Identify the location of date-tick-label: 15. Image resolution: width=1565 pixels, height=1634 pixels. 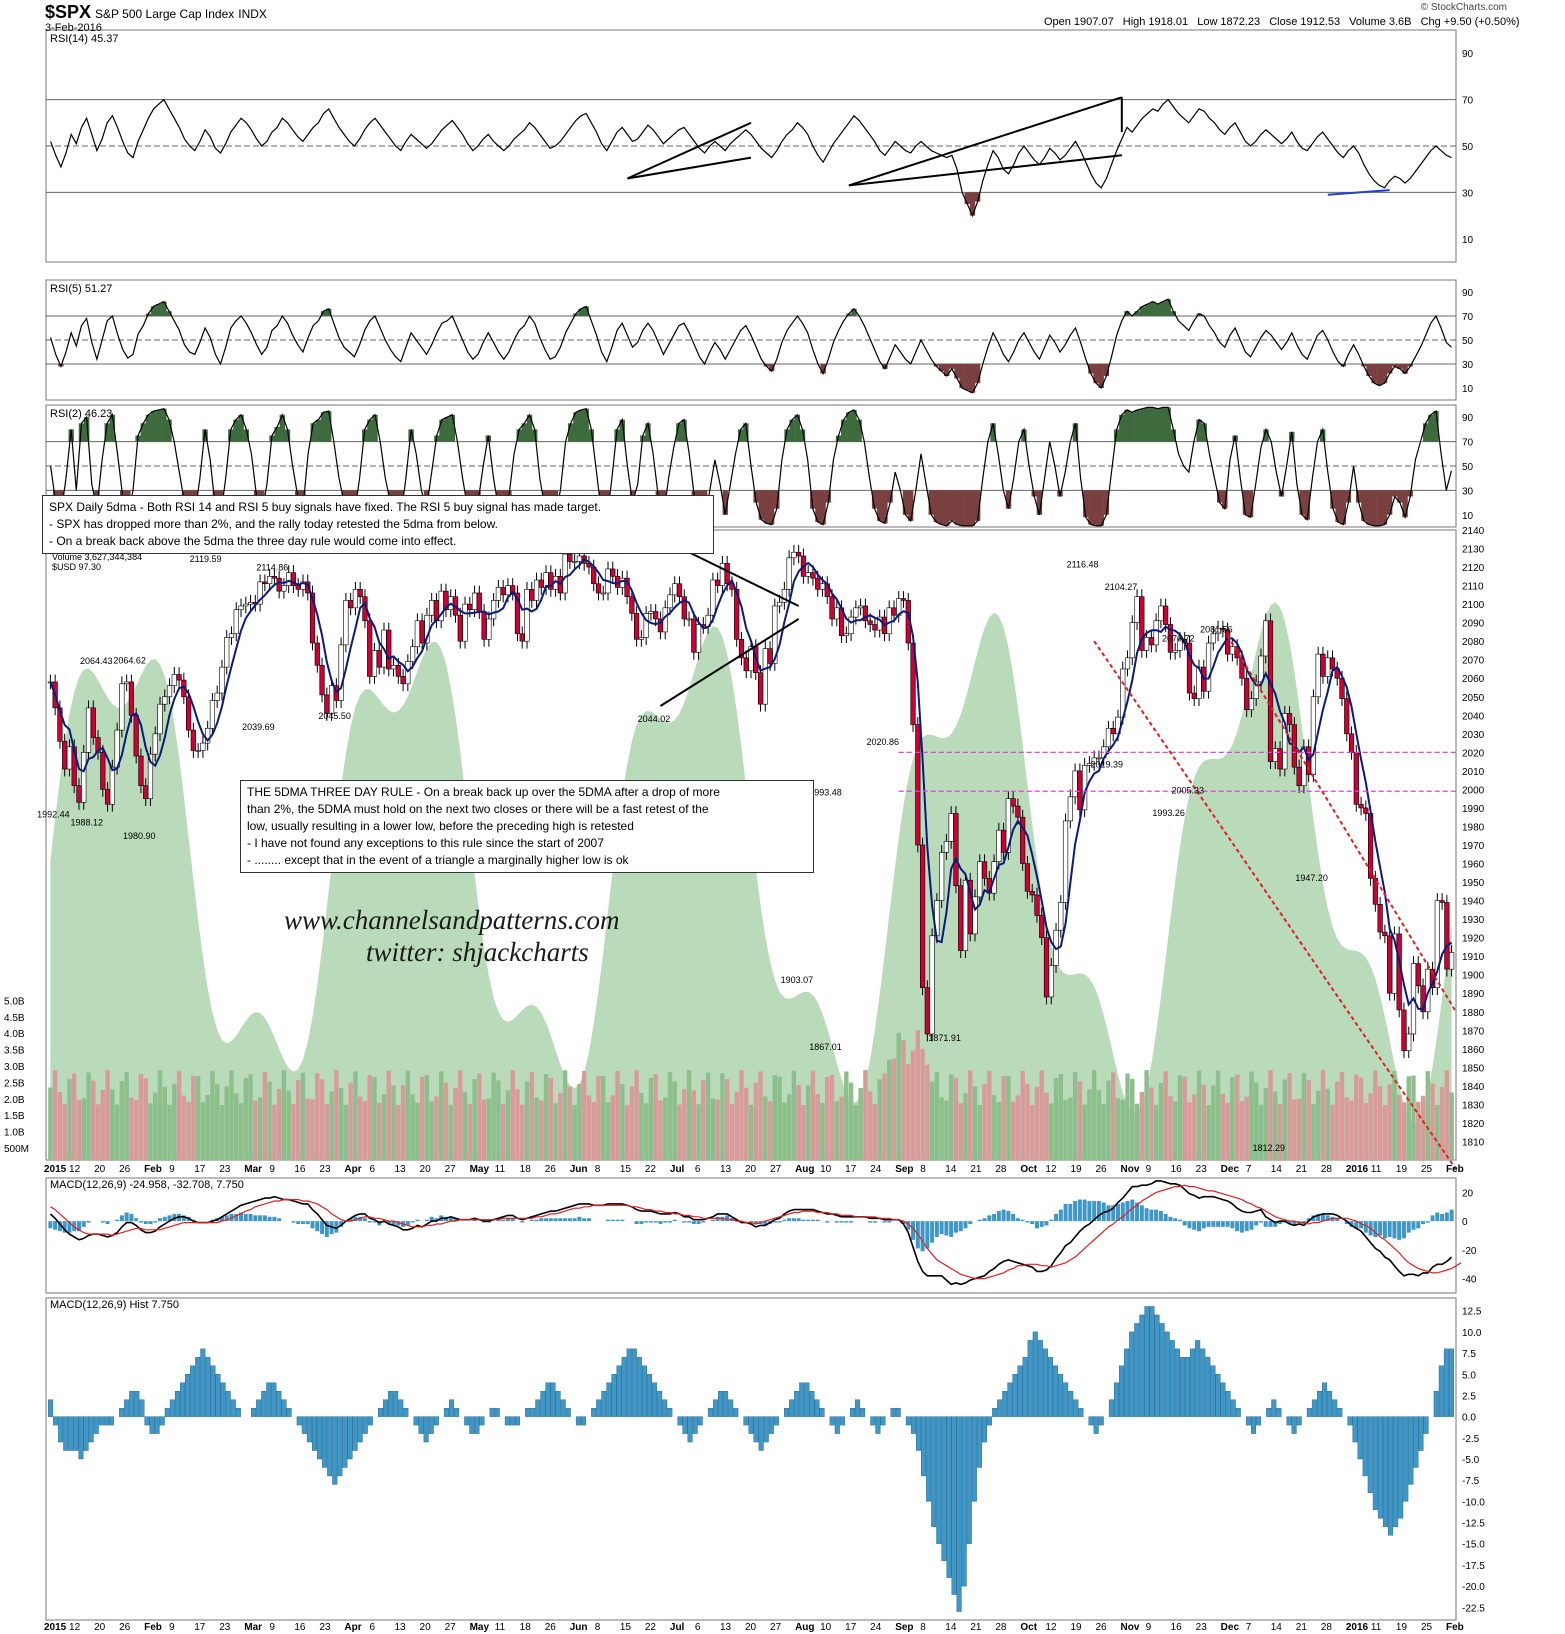
(626, 1169).